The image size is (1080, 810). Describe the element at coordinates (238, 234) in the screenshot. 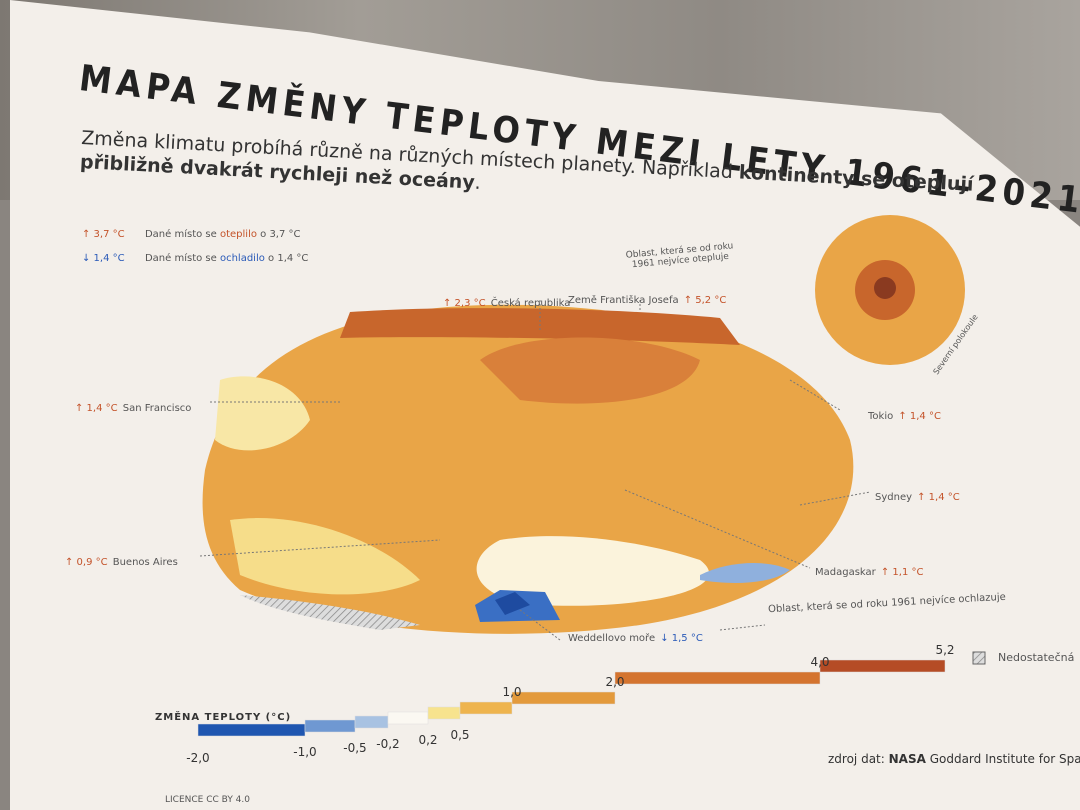

I see `legend-word: oteplilo` at that location.